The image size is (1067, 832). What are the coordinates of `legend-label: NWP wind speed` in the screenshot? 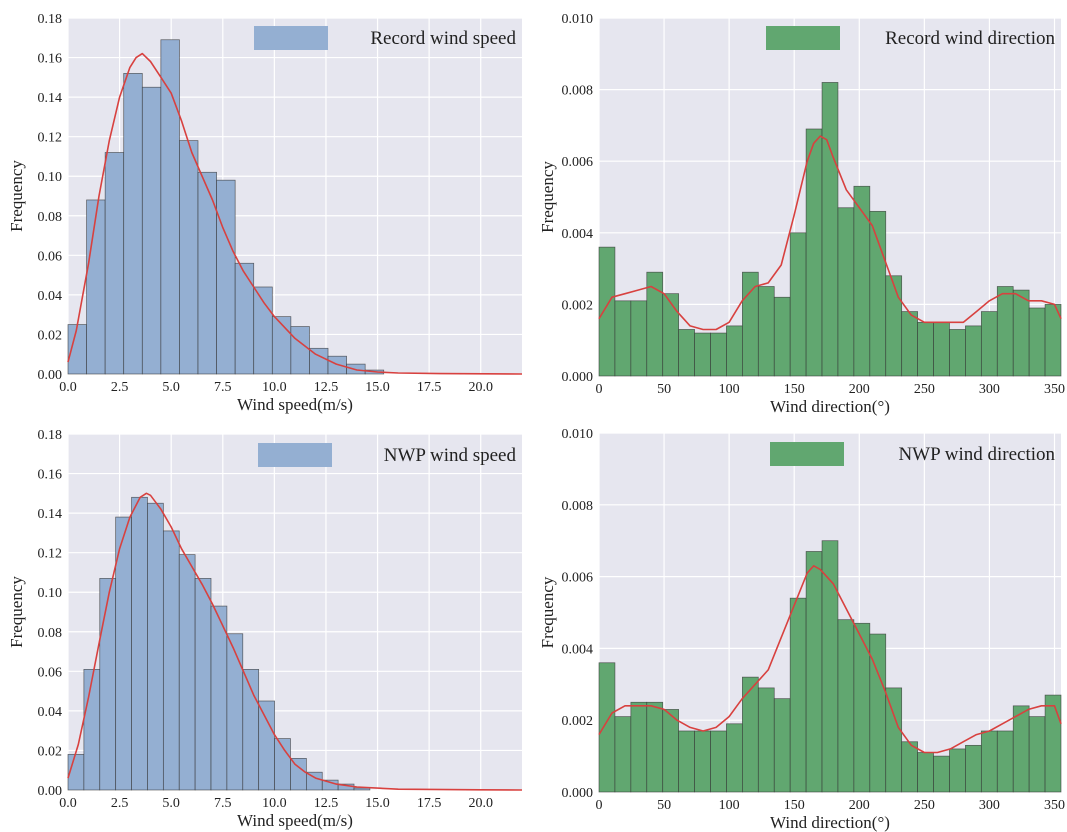 It's located at (450, 455).